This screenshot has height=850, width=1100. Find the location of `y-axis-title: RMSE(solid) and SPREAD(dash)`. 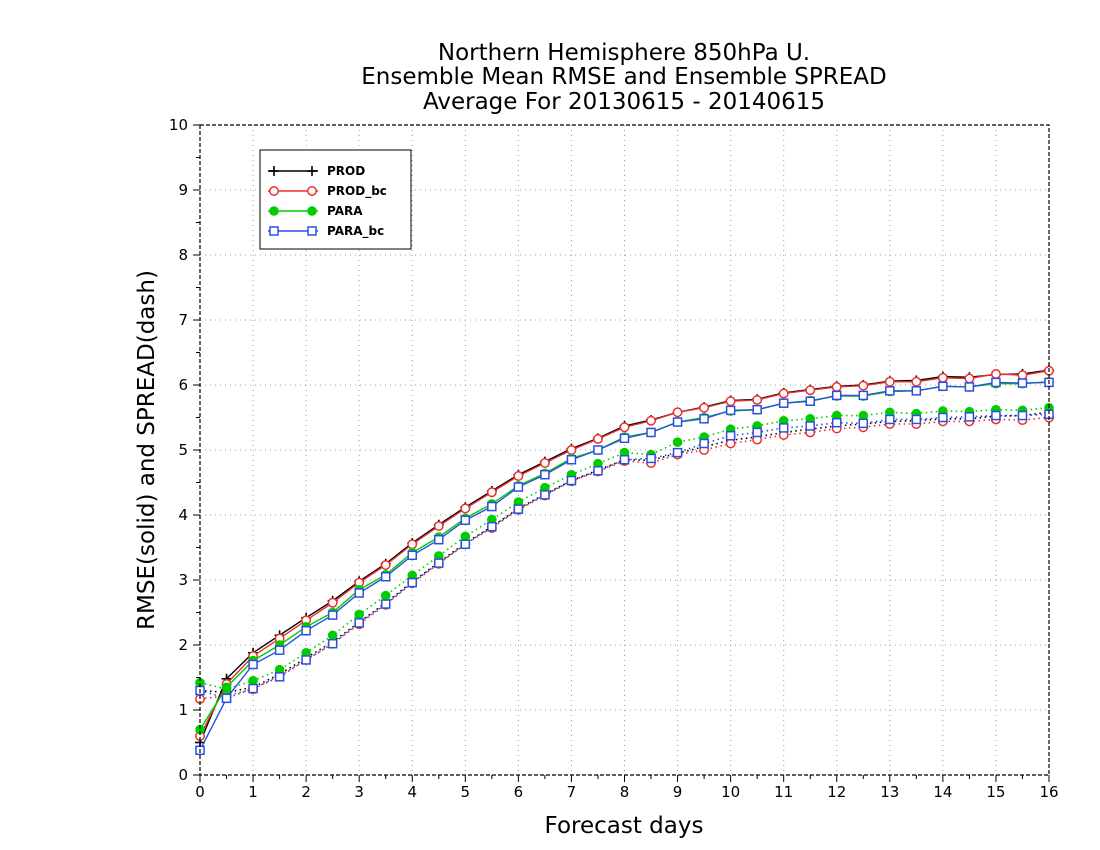

y-axis-title: RMSE(solid) and SPREAD(dash) is located at coordinates (147, 450).